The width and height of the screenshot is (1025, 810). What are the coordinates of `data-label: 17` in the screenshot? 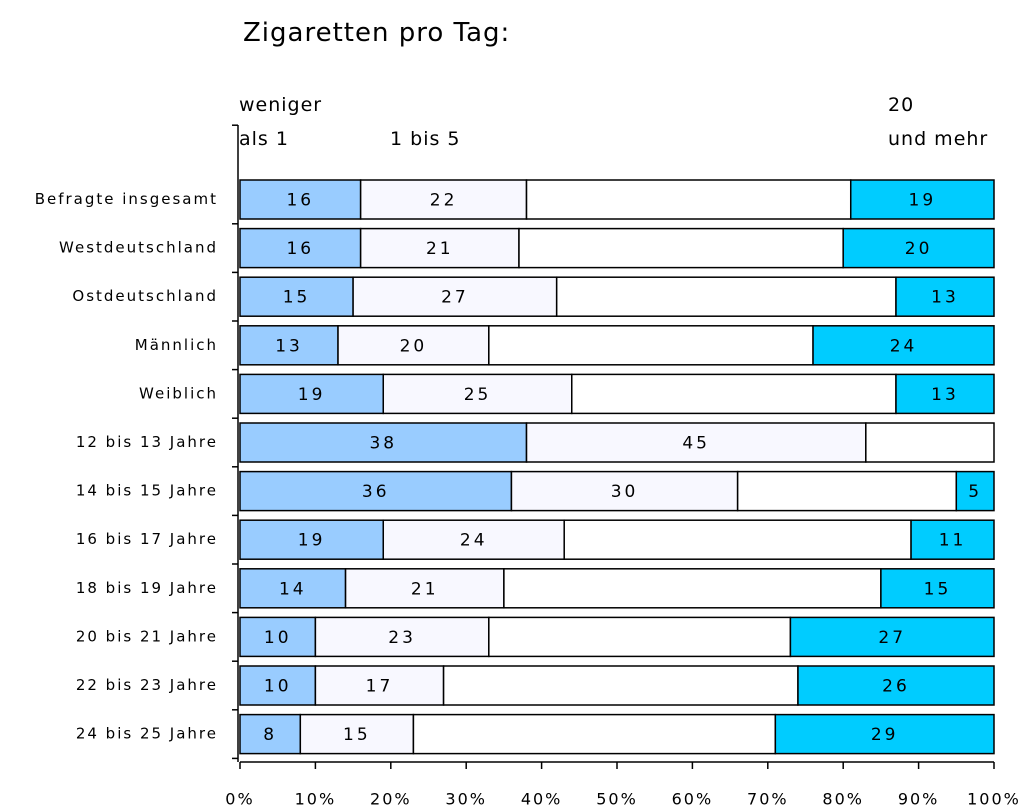 It's located at (380, 687).